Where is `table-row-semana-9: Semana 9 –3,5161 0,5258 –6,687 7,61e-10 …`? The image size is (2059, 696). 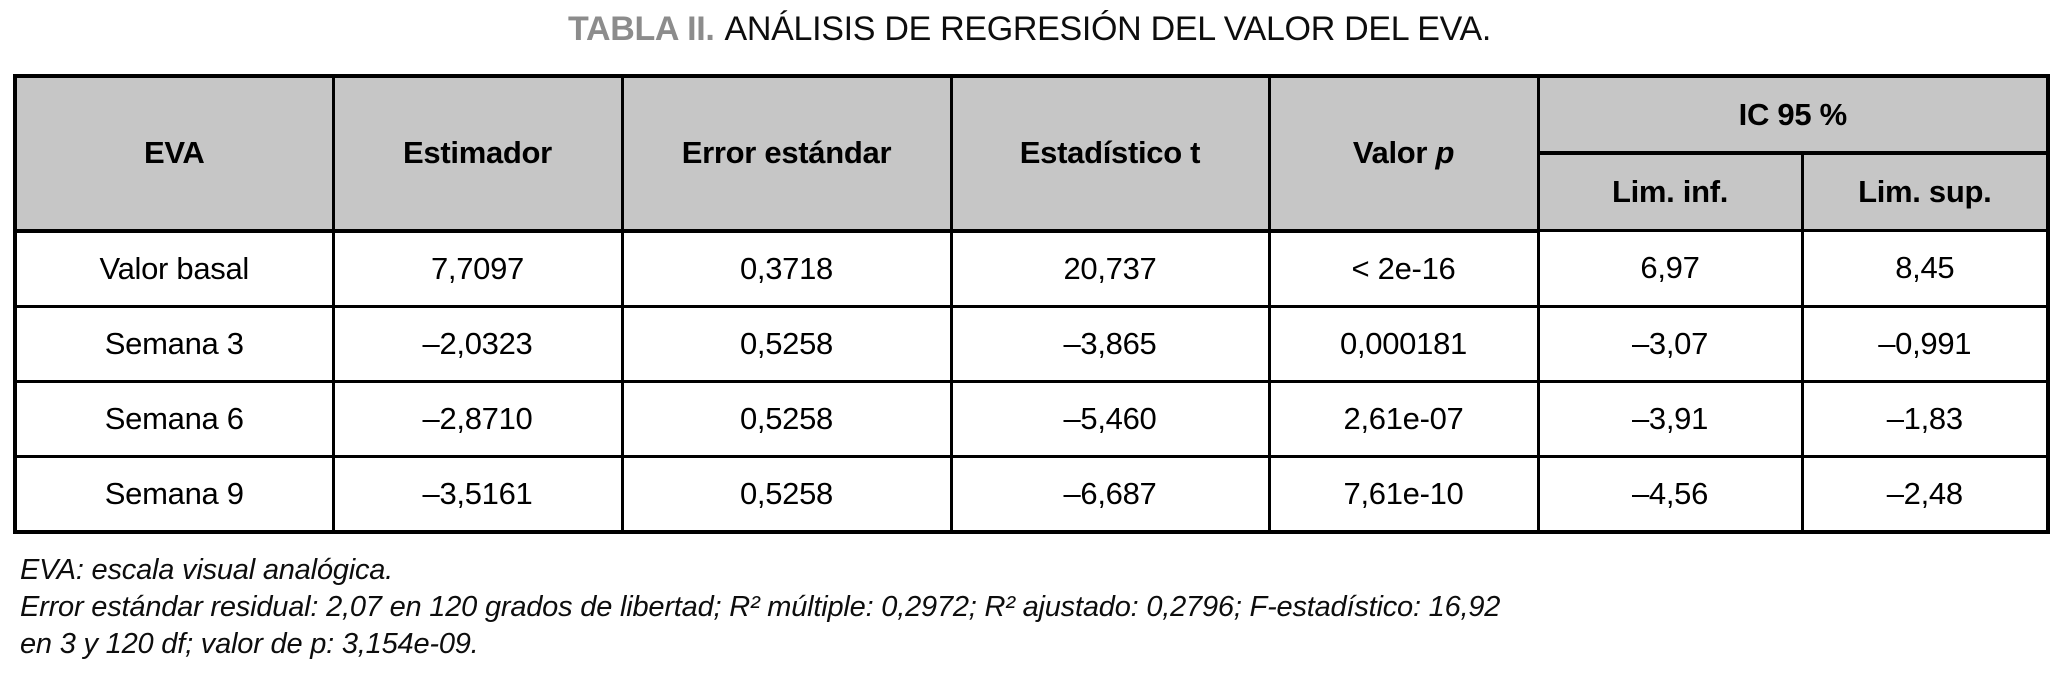
table-row-semana-9: Semana 9 –3,5161 0,5258 –6,687 7,61e-10 … is located at coordinates (1031, 493).